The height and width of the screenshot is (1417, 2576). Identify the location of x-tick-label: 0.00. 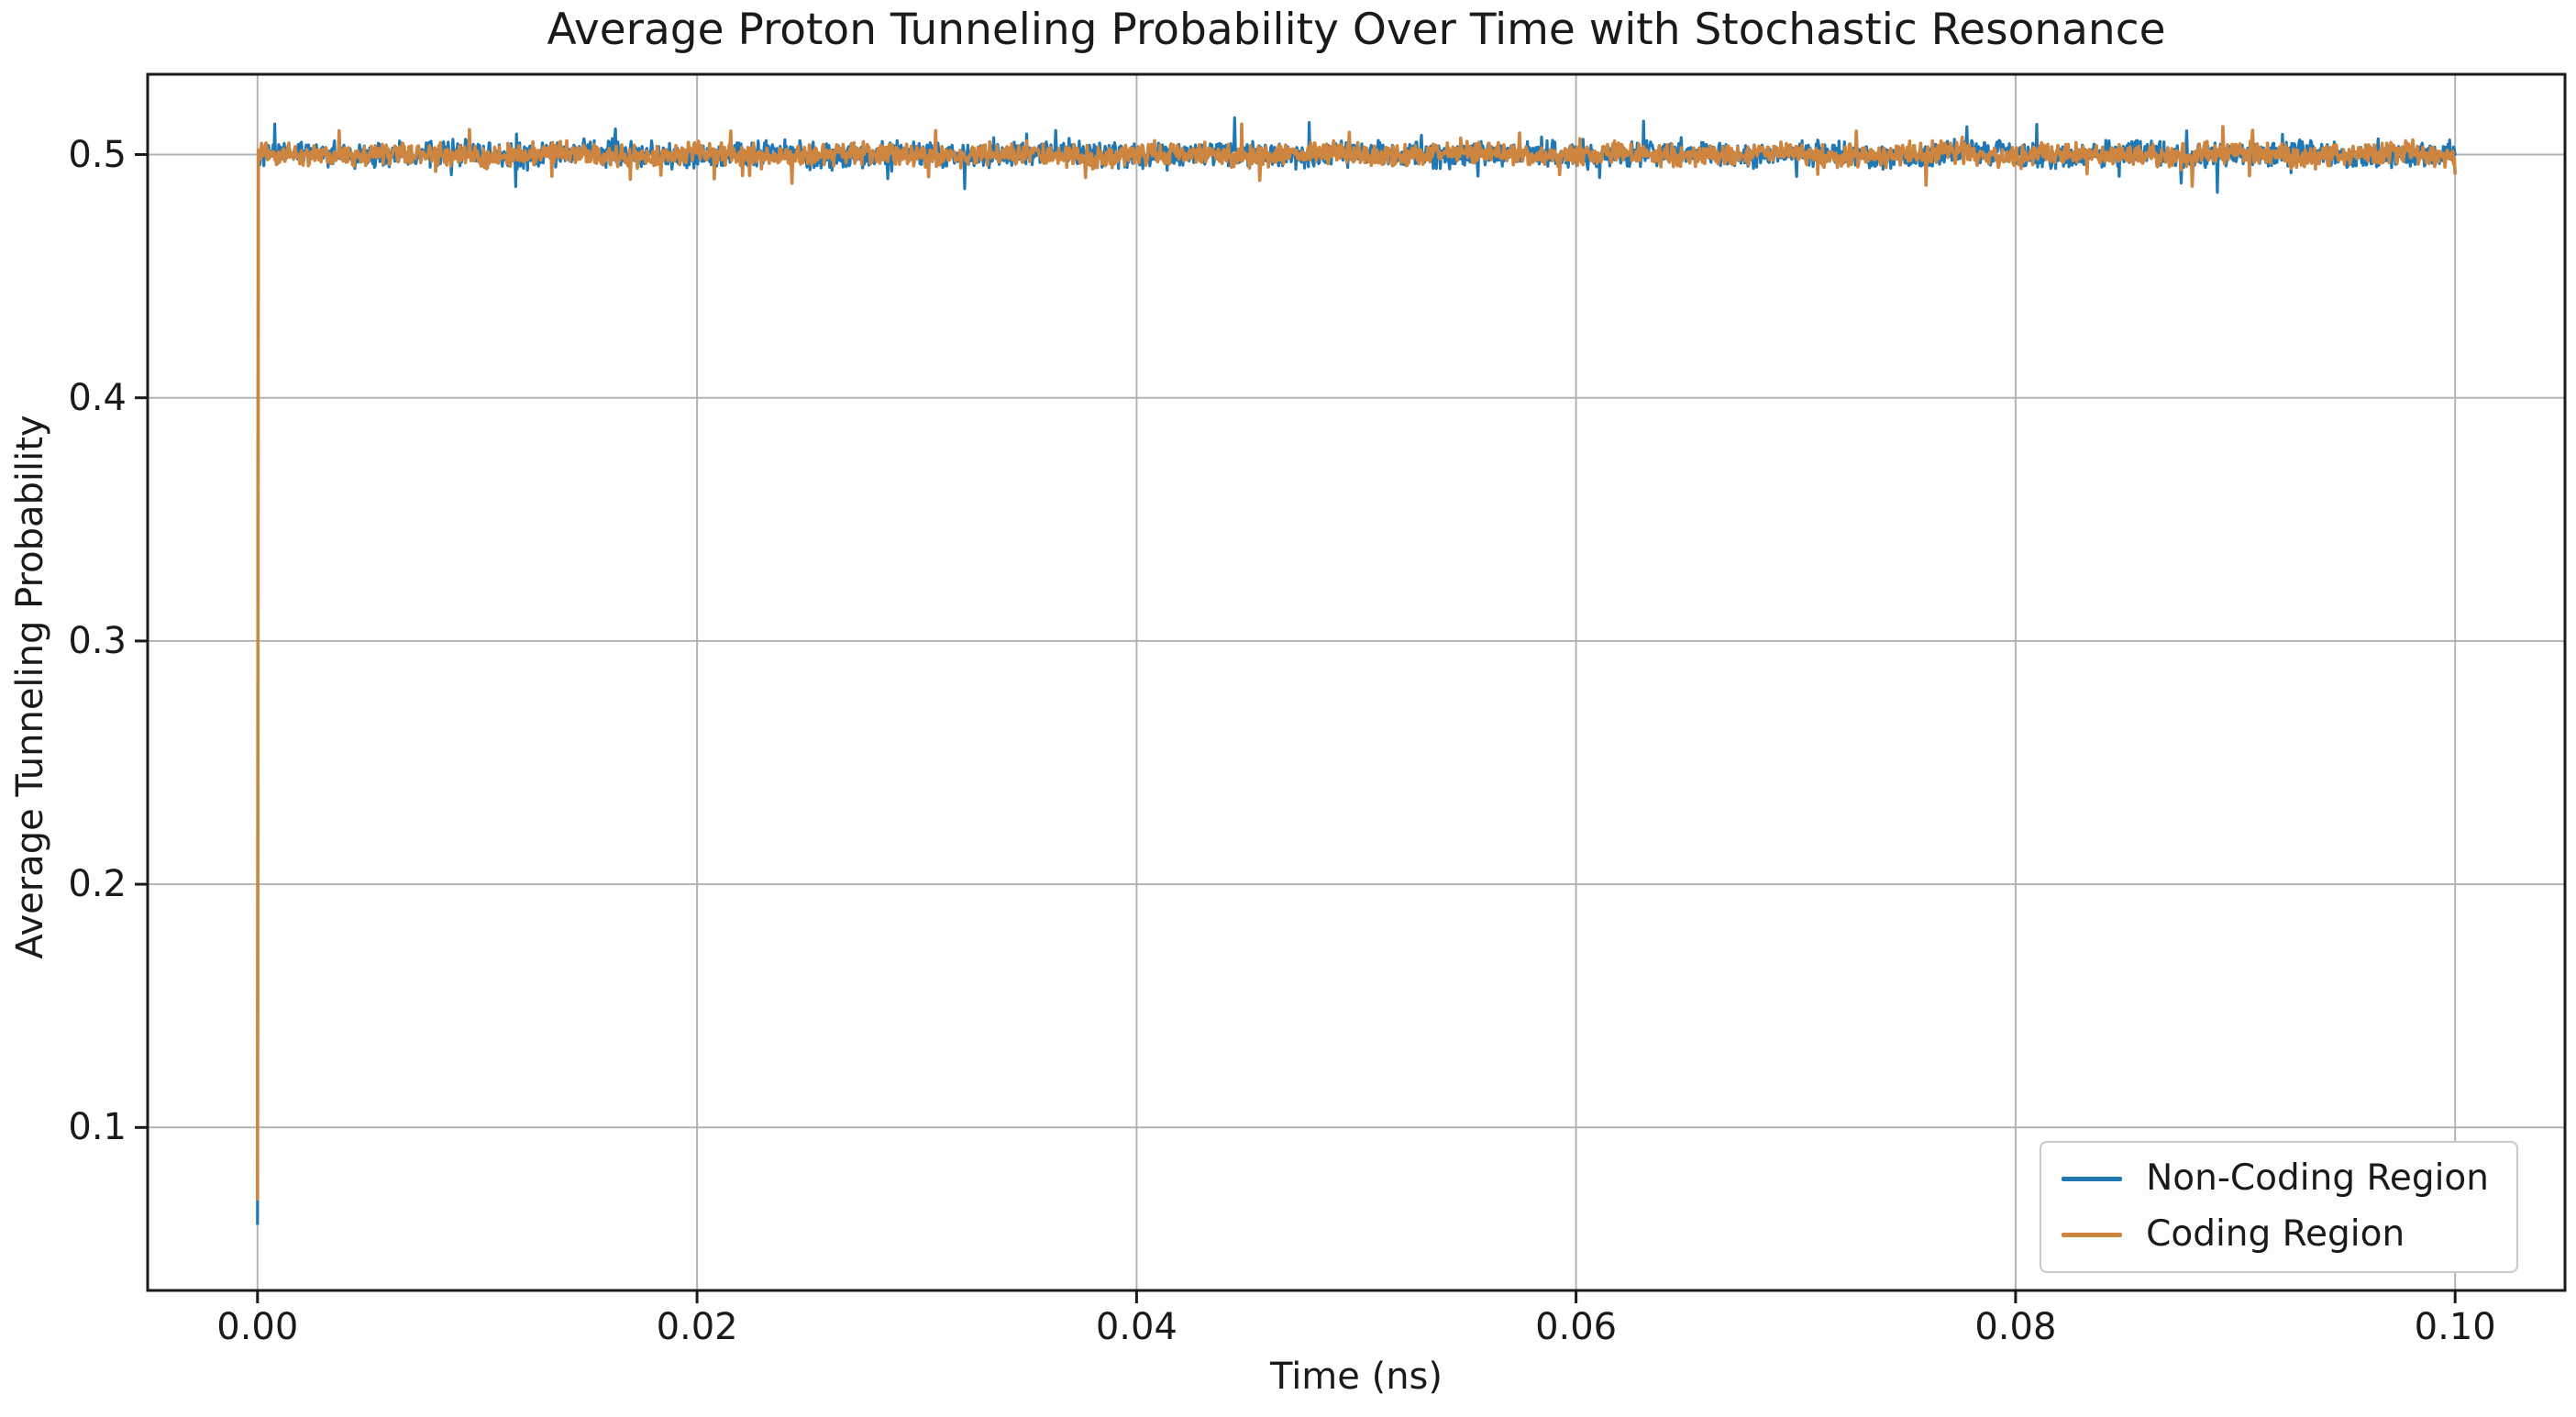
(257, 1327).